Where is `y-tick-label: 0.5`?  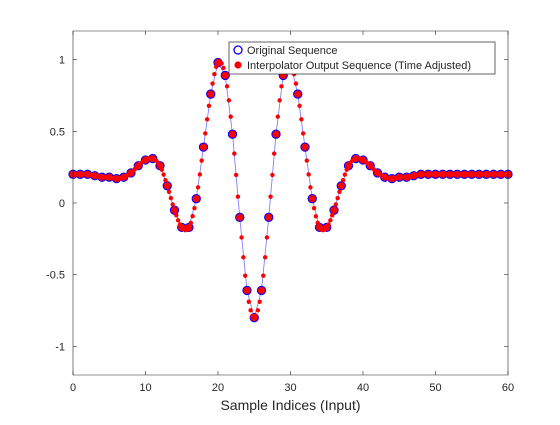 y-tick-label: 0.5 is located at coordinates (57, 132).